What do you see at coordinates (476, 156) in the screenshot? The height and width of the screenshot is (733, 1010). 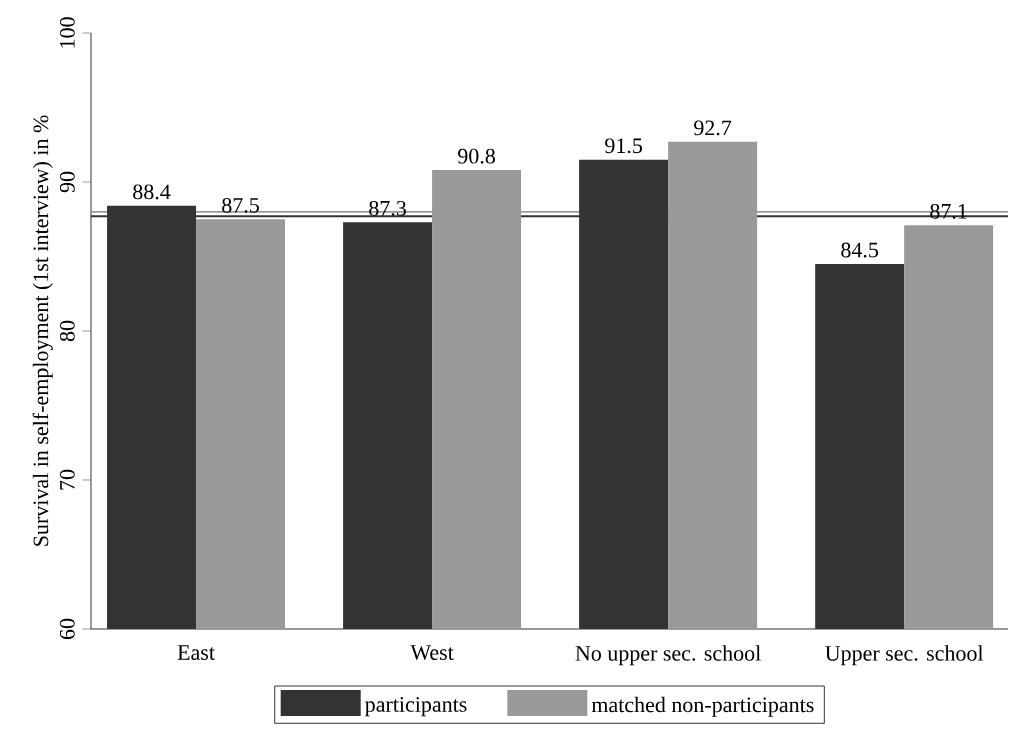 I see `data-label: 90.8` at bounding box center [476, 156].